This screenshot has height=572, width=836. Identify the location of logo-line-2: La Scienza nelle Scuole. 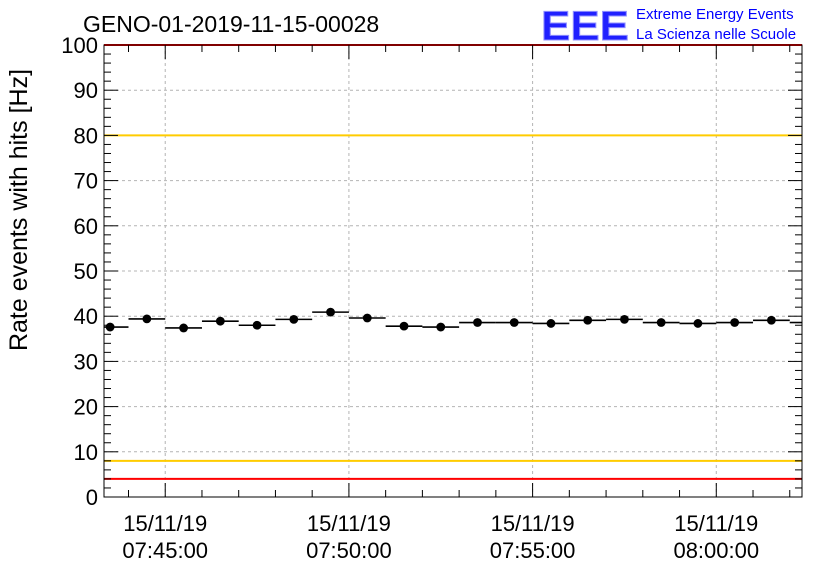
(716, 34).